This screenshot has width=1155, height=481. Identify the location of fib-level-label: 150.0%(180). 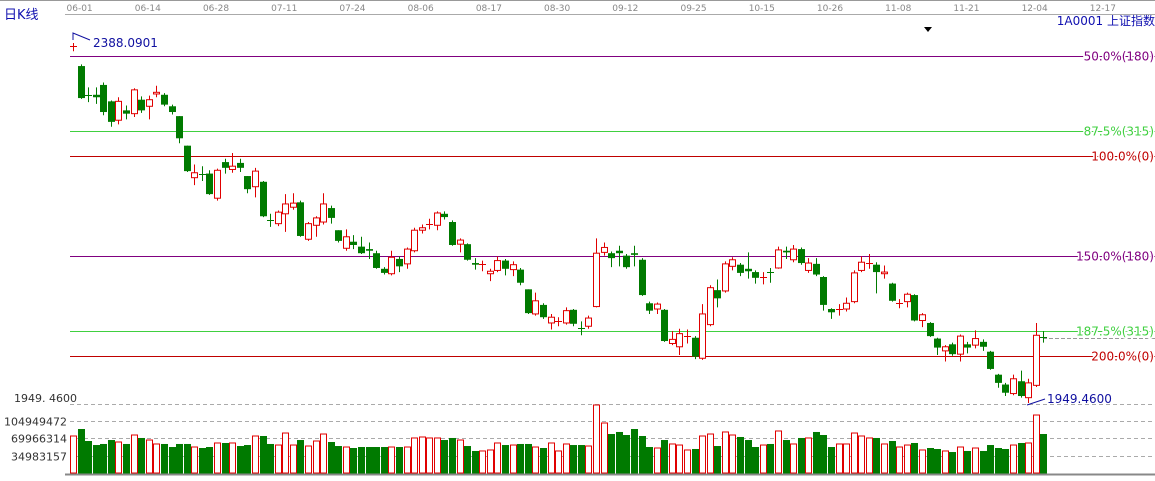
(1115, 257).